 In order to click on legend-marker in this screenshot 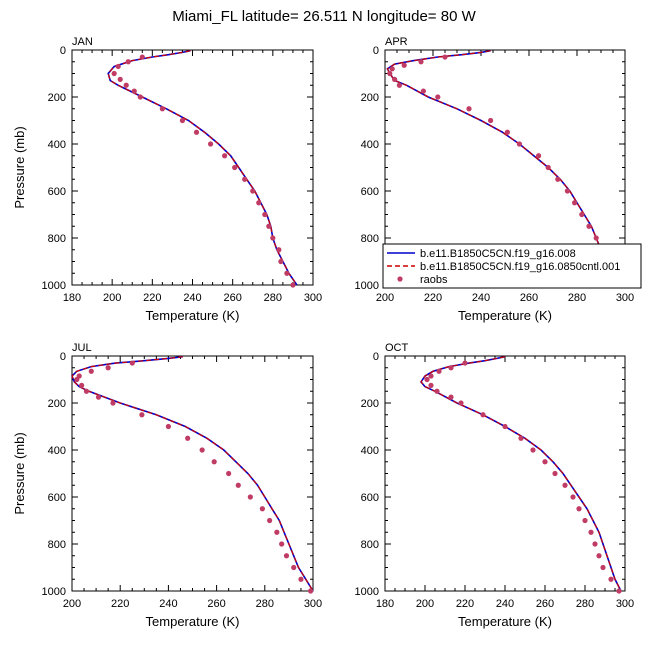, I will do `click(400, 279)`.